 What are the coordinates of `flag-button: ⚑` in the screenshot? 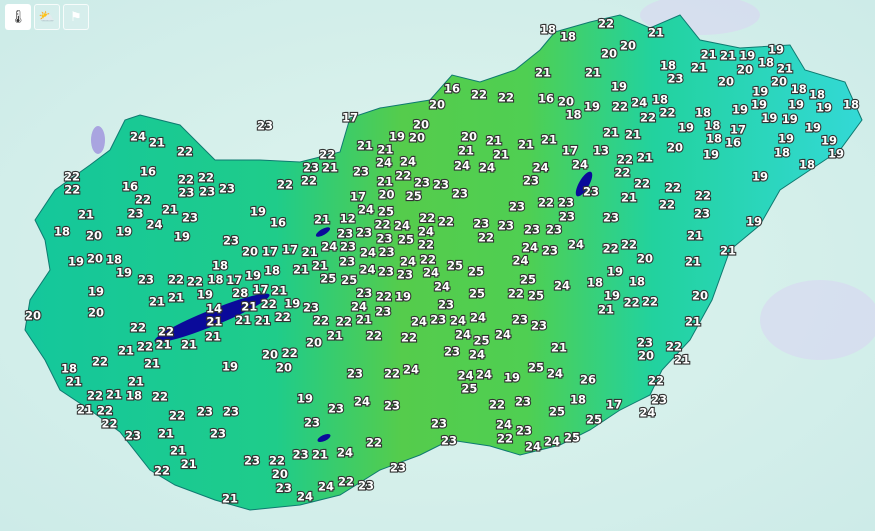 It's located at (76, 17).